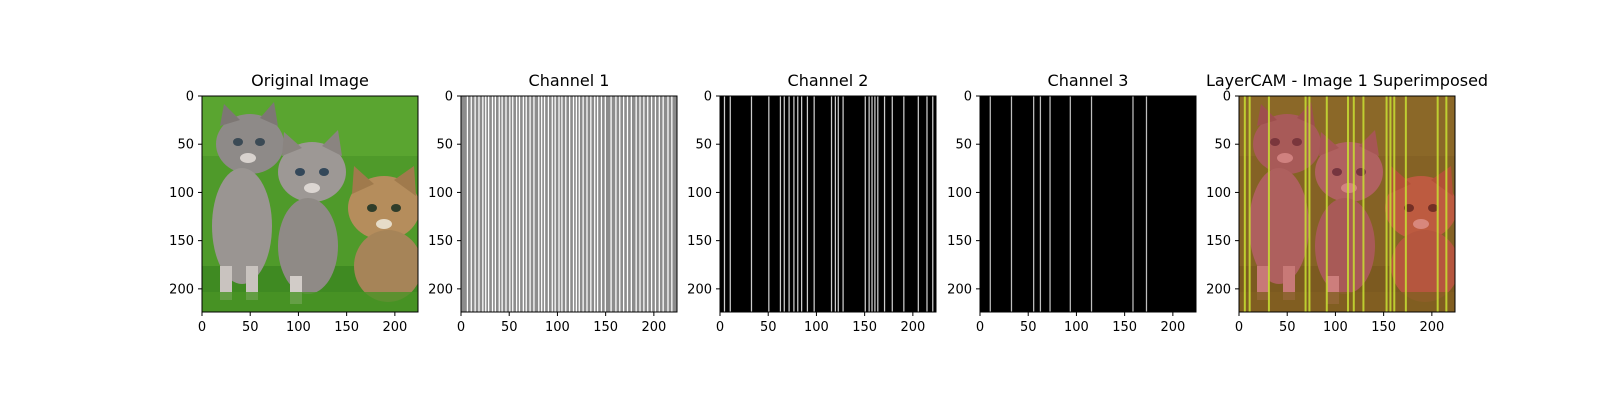  What do you see at coordinates (569, 80) in the screenshot?
I see `panel-title: Channel 1` at bounding box center [569, 80].